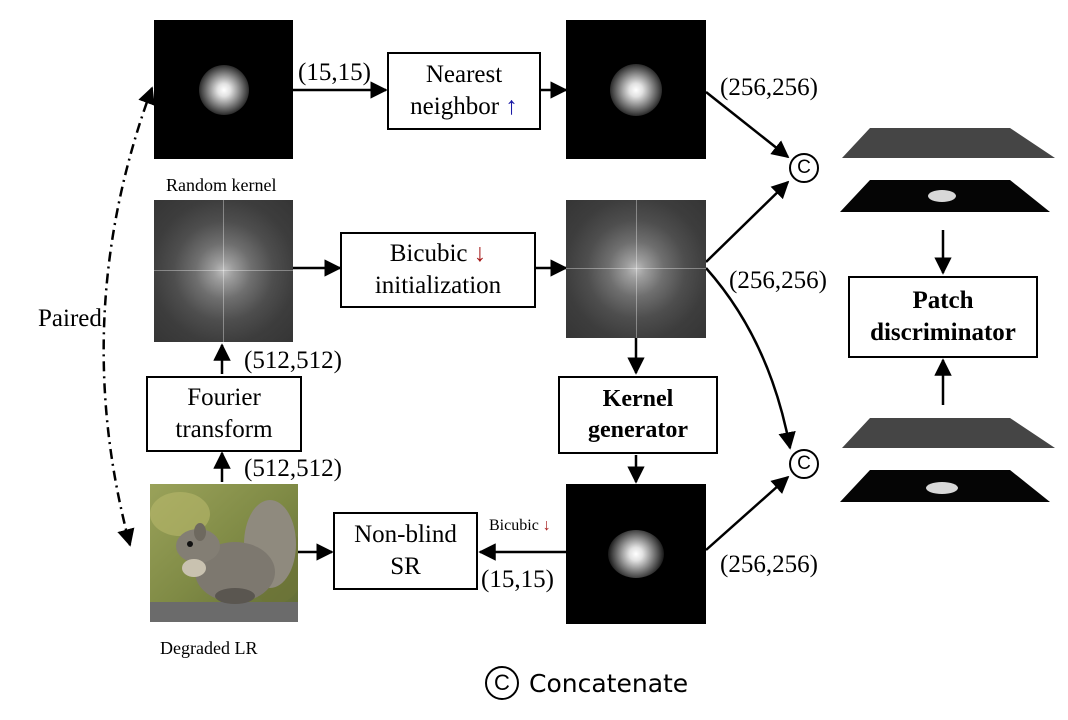  What do you see at coordinates (747, 125) in the screenshot?
I see `arrow-upsampled-to-concat1` at bounding box center [747, 125].